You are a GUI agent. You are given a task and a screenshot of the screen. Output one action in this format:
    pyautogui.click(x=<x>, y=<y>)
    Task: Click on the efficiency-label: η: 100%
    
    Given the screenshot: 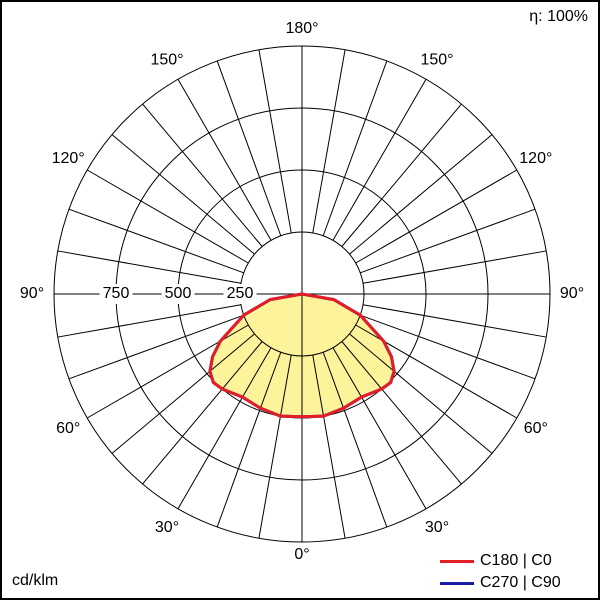 What is the action you would take?
    pyautogui.click(x=558, y=16)
    